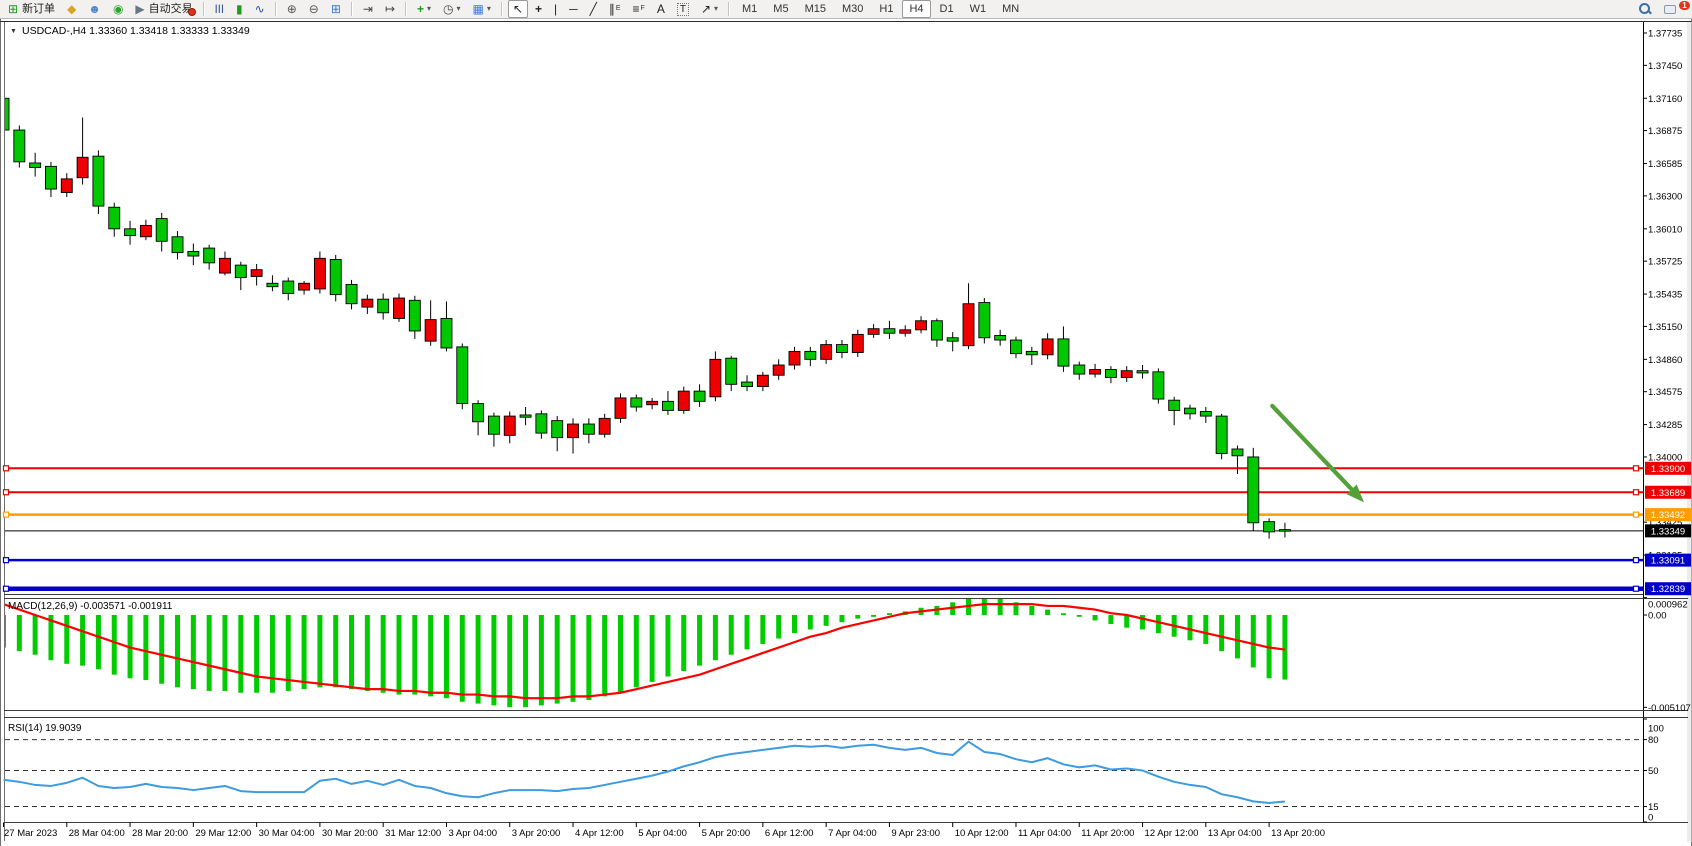 This screenshot has width=1692, height=846. I want to click on bar-chart-button: ǀǀǀ, so click(219, 9).